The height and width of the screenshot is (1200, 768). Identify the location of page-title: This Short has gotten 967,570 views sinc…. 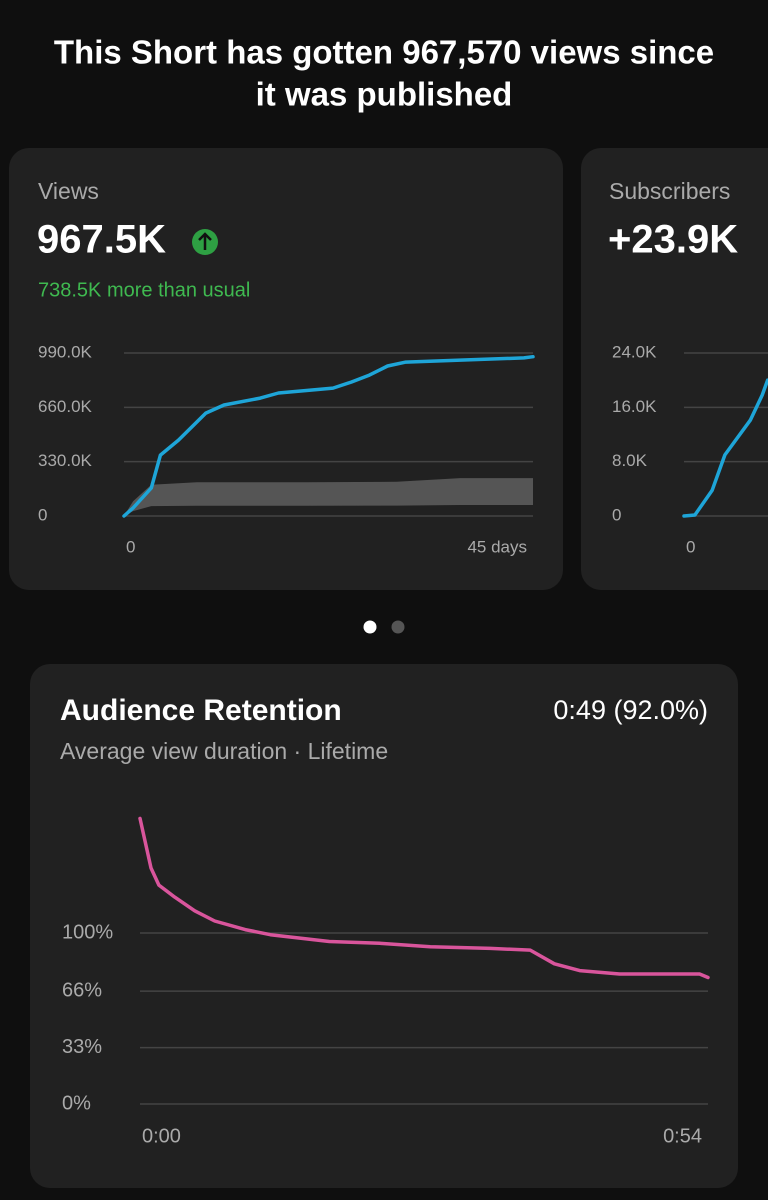
(384, 52).